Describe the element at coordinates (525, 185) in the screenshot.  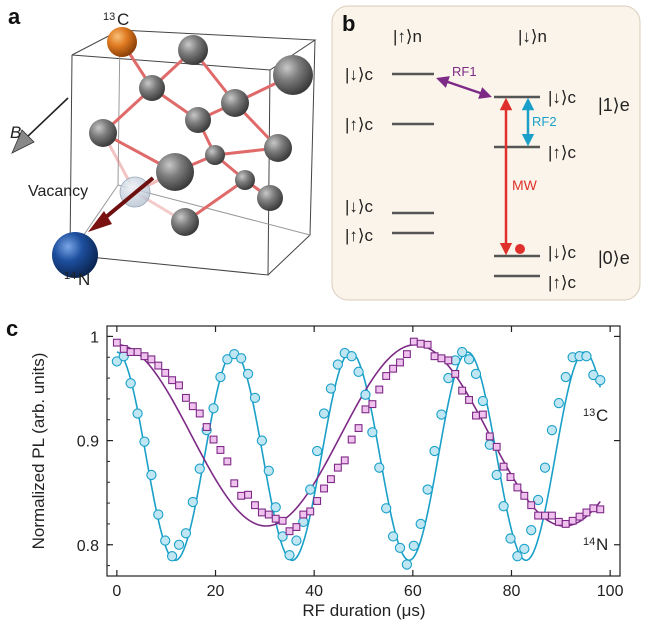
I see `mw-label: MW` at that location.